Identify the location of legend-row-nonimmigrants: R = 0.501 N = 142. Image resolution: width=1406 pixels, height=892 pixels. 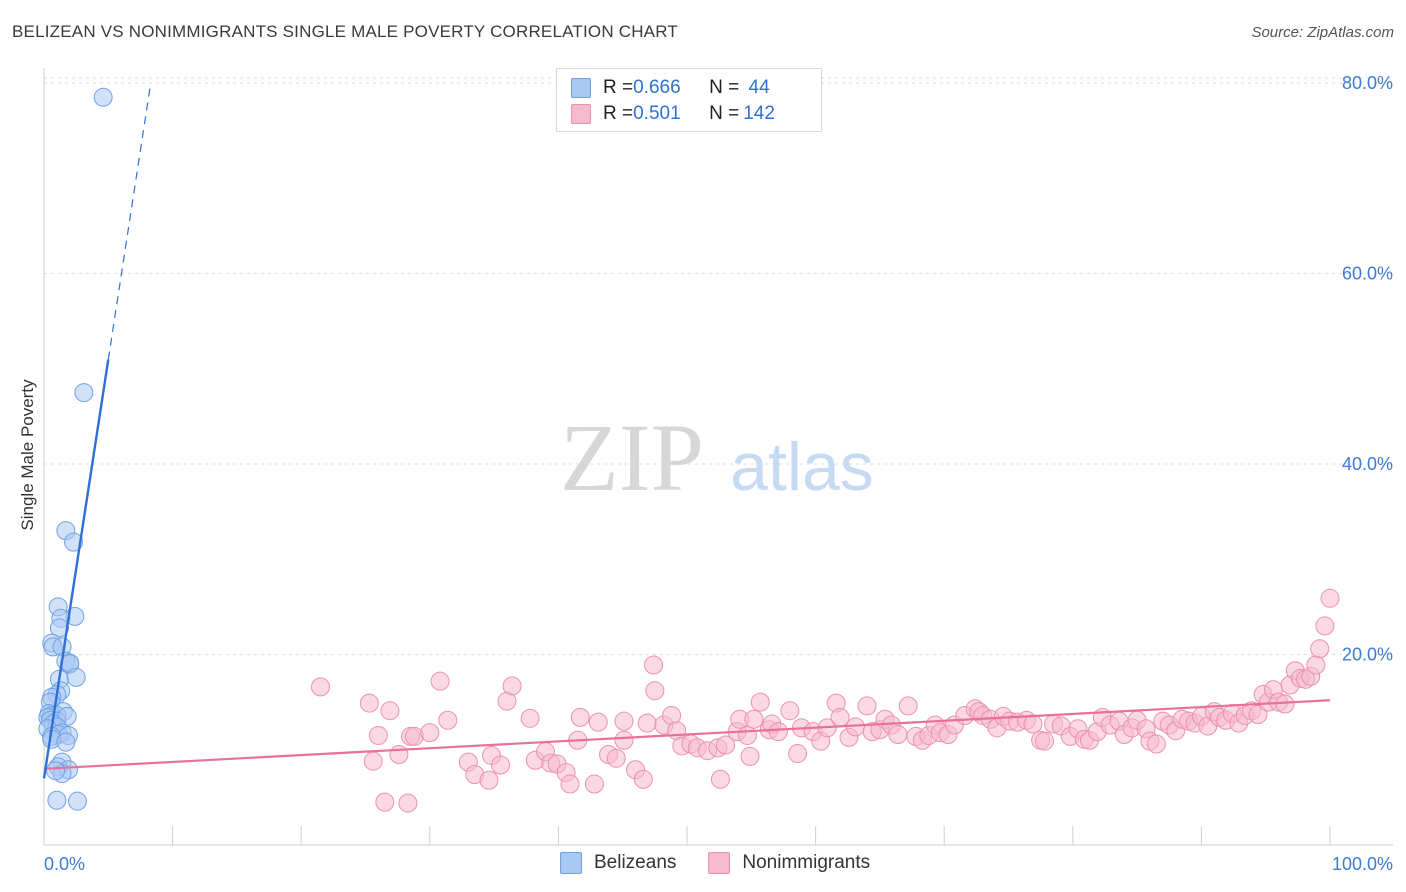
(673, 114).